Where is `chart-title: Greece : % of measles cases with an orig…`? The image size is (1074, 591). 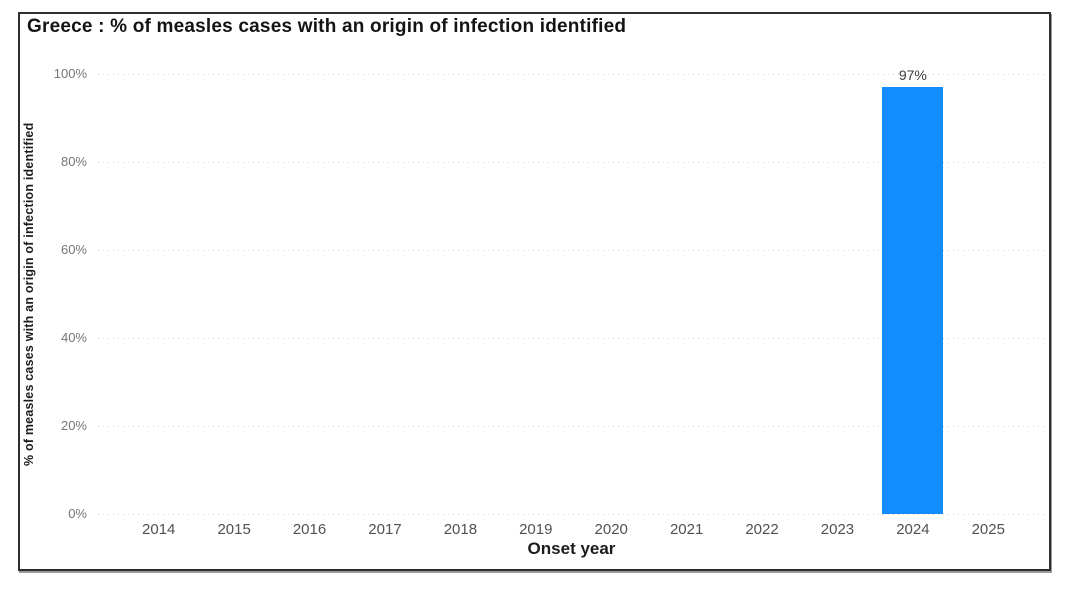
chart-title: Greece : % of measles cases with an orig… is located at coordinates (327, 26).